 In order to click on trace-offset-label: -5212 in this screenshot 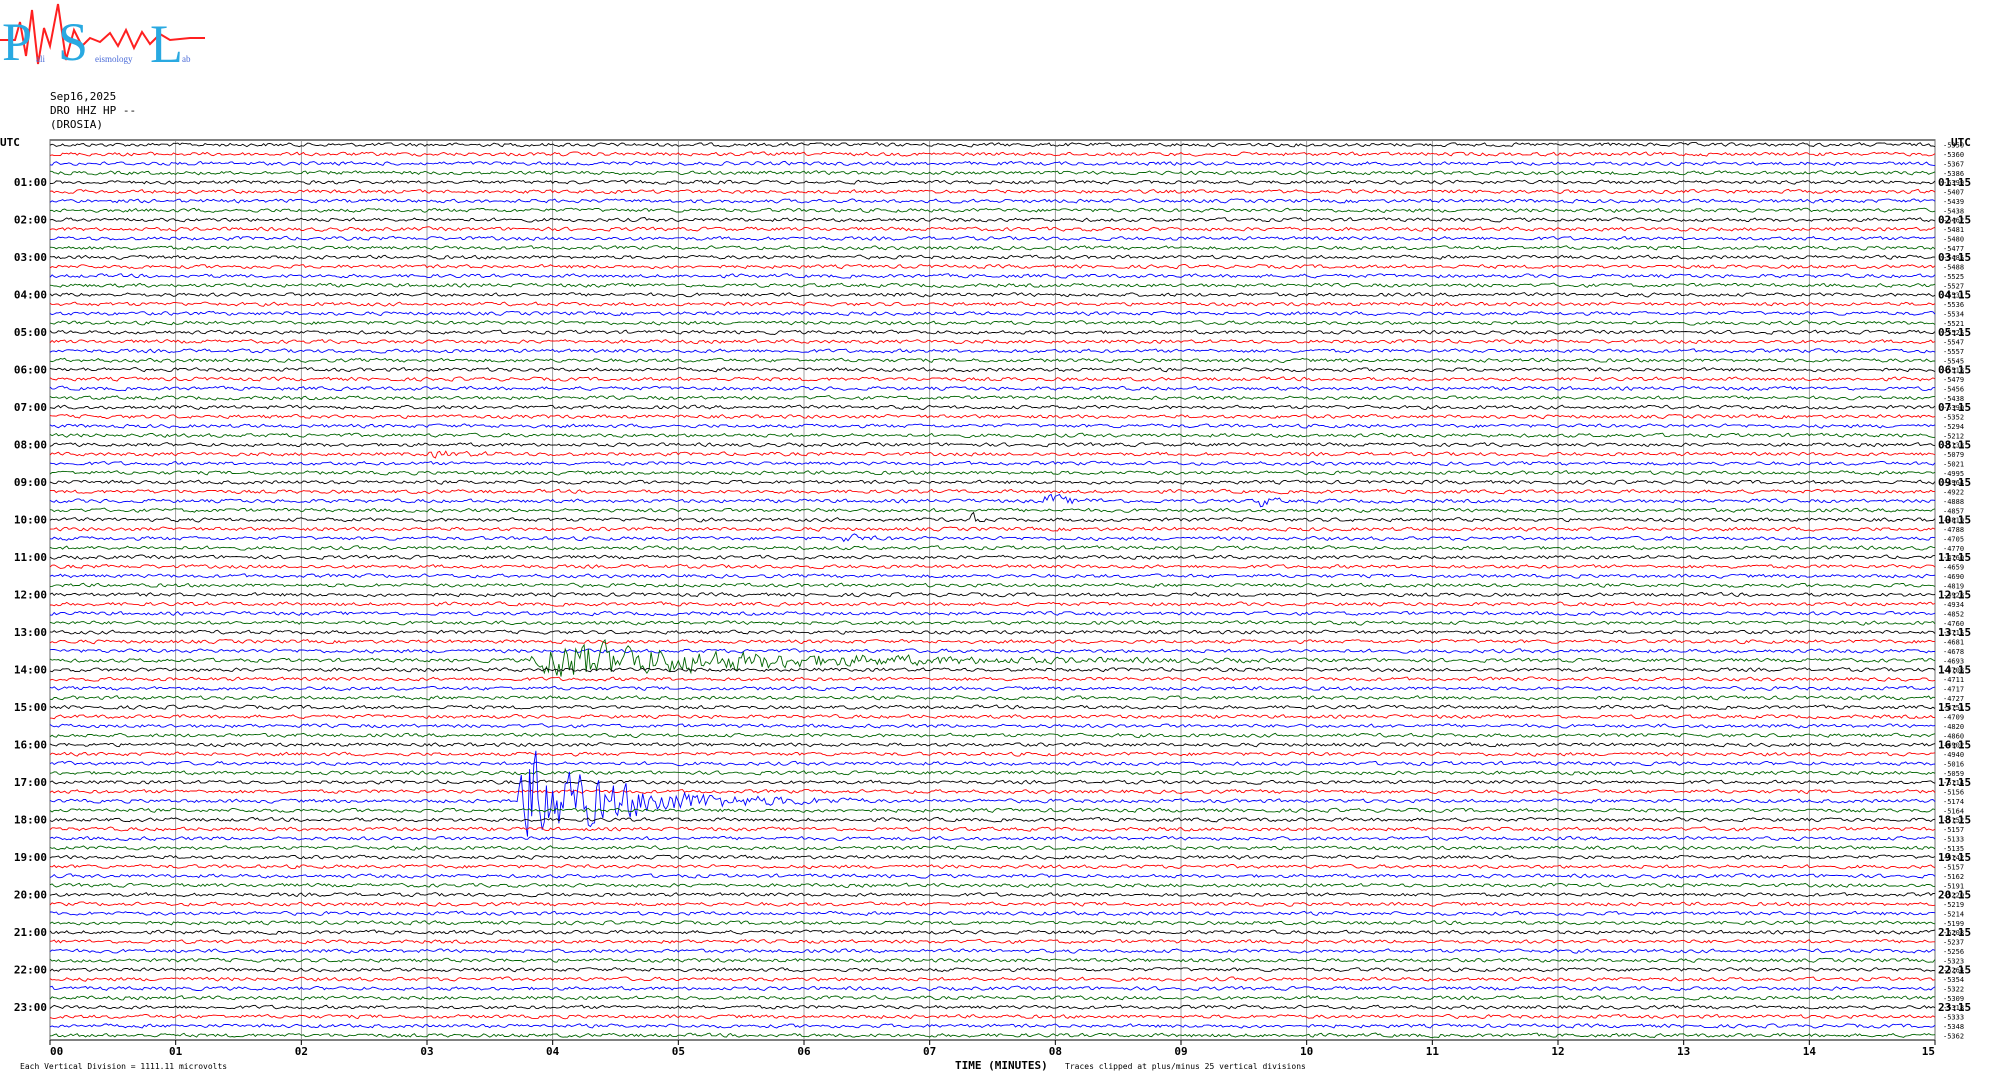, I will do `click(1953, 436)`.